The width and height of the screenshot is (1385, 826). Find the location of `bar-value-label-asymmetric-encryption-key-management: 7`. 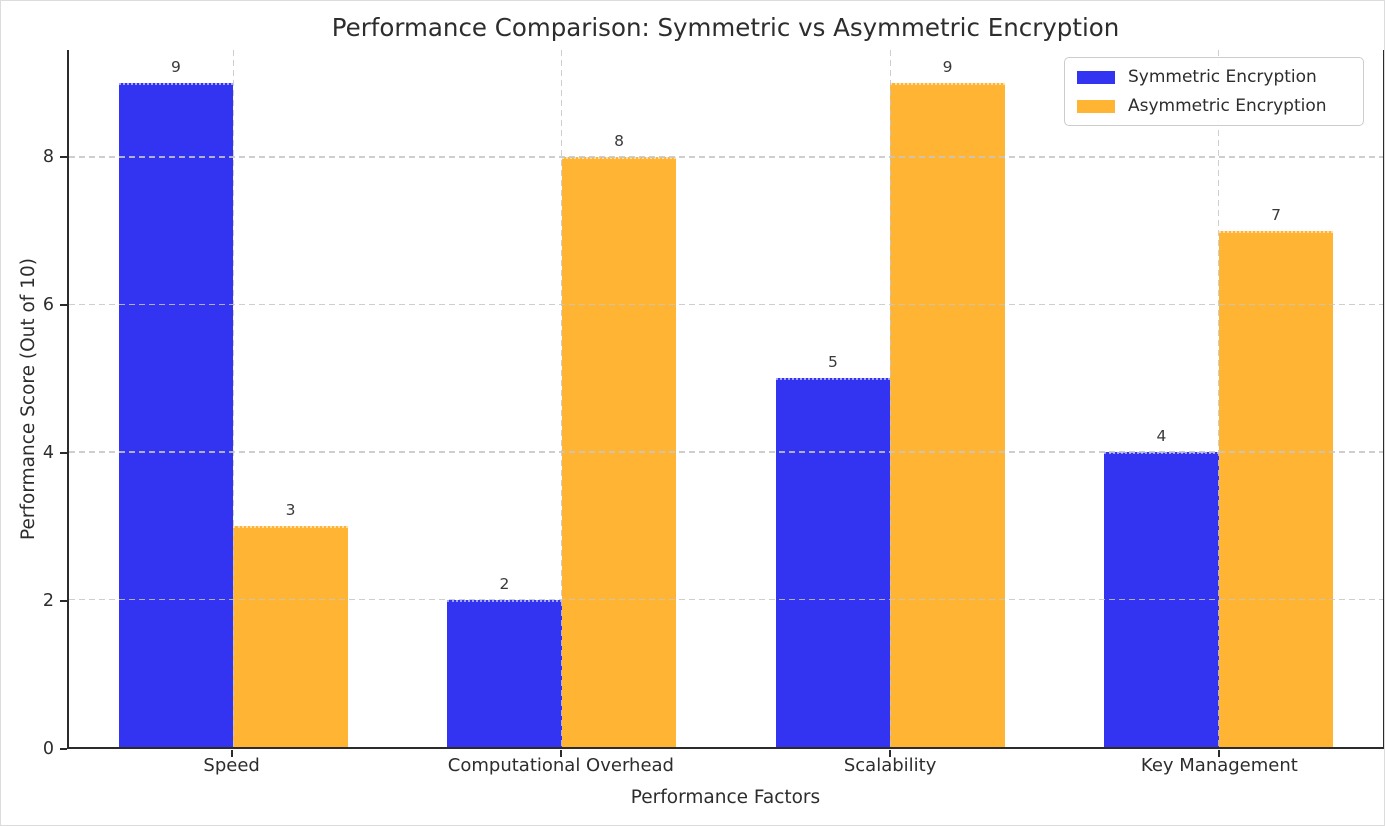

bar-value-label-asymmetric-encryption-key-management: 7 is located at coordinates (1276, 214).